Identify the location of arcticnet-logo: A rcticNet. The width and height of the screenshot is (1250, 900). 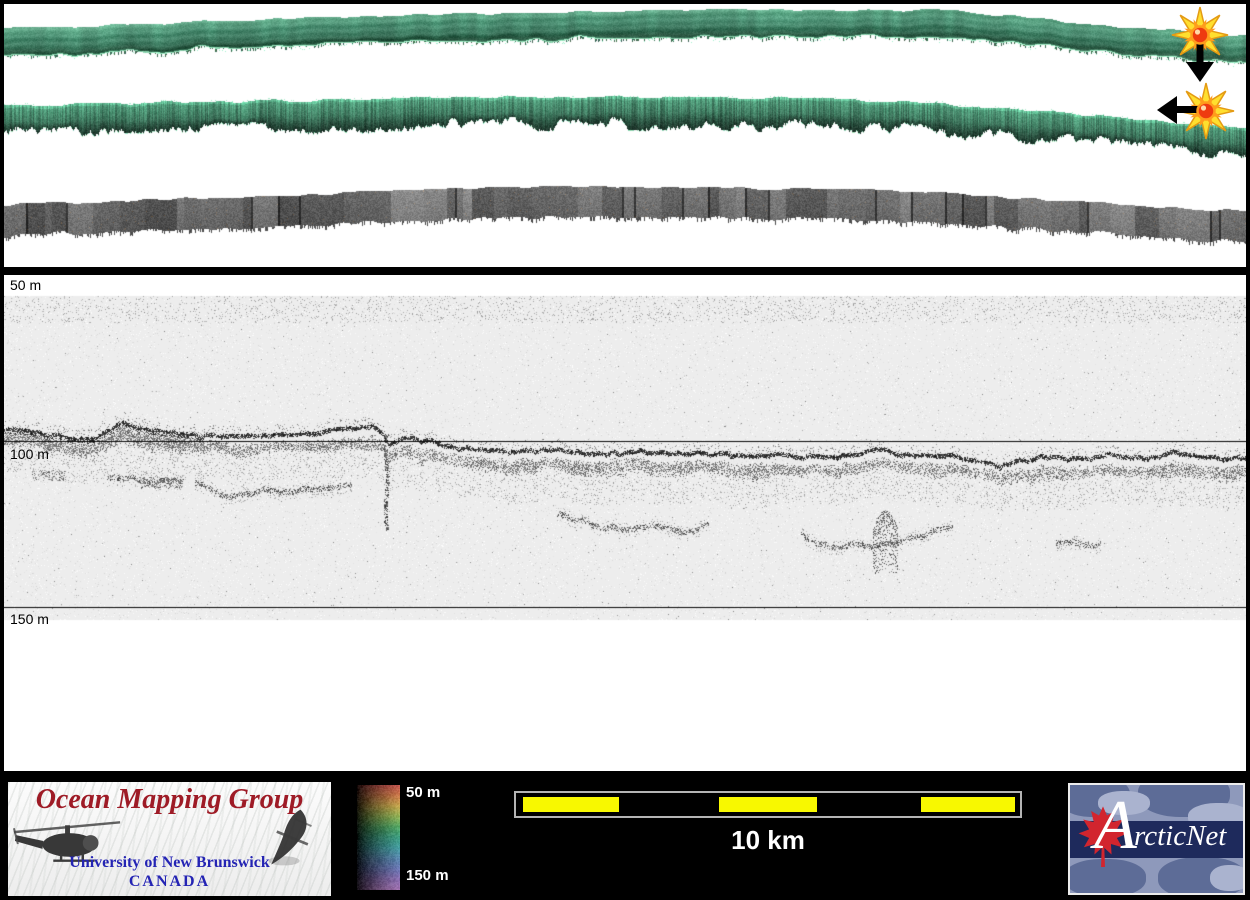
(1156, 839).